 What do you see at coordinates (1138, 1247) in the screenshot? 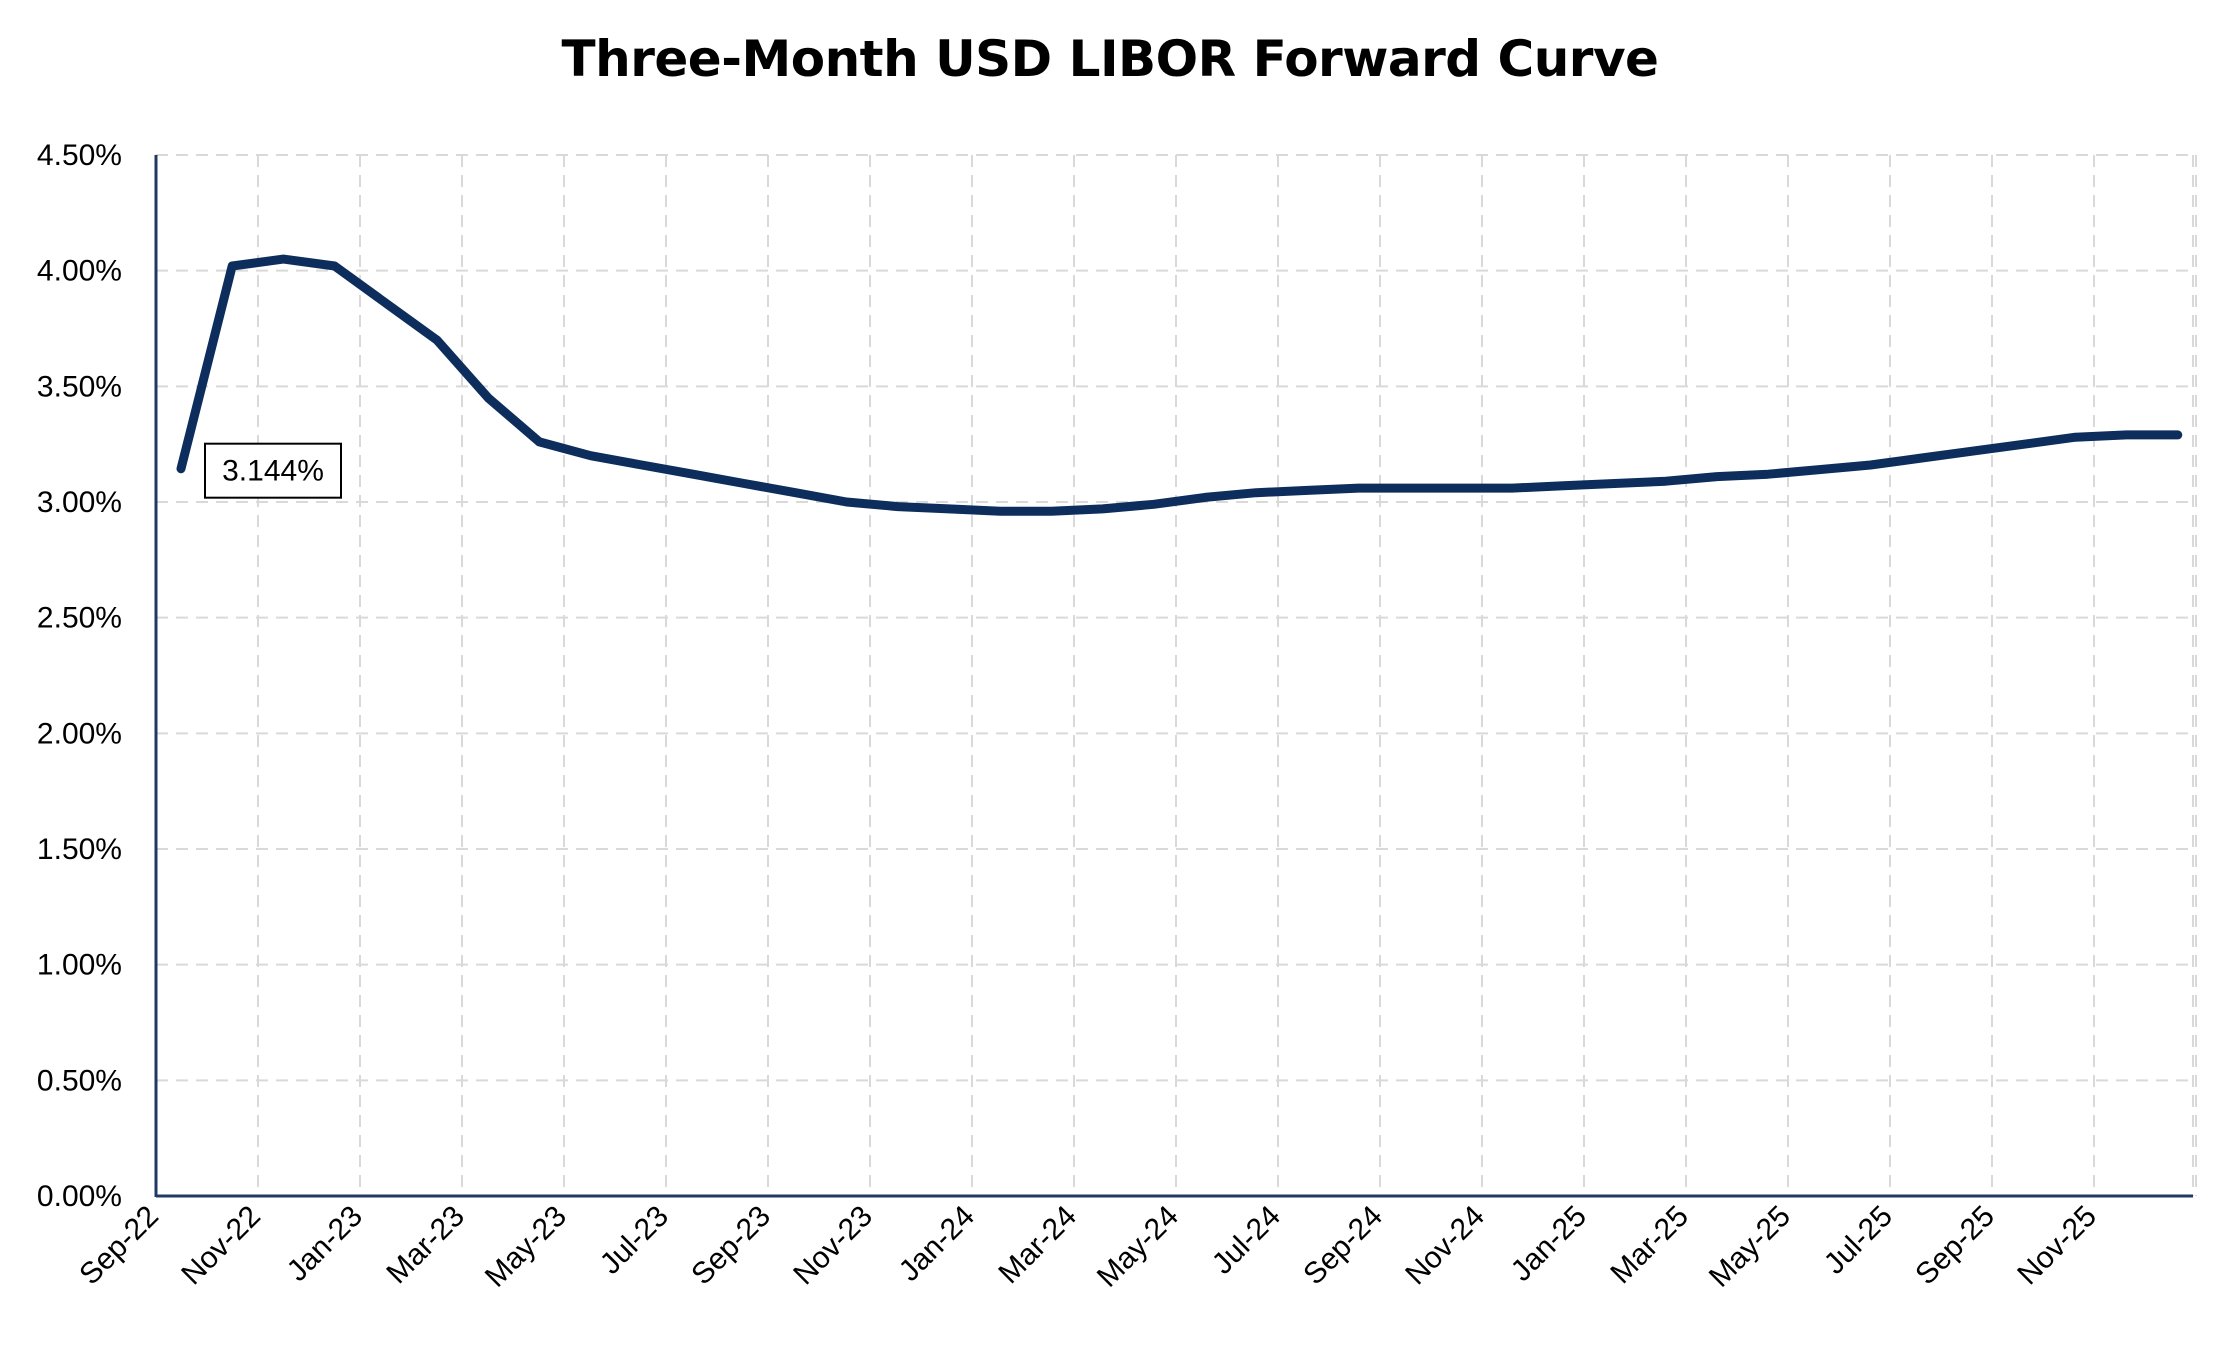
I see `x-tick-label: May-24` at bounding box center [1138, 1247].